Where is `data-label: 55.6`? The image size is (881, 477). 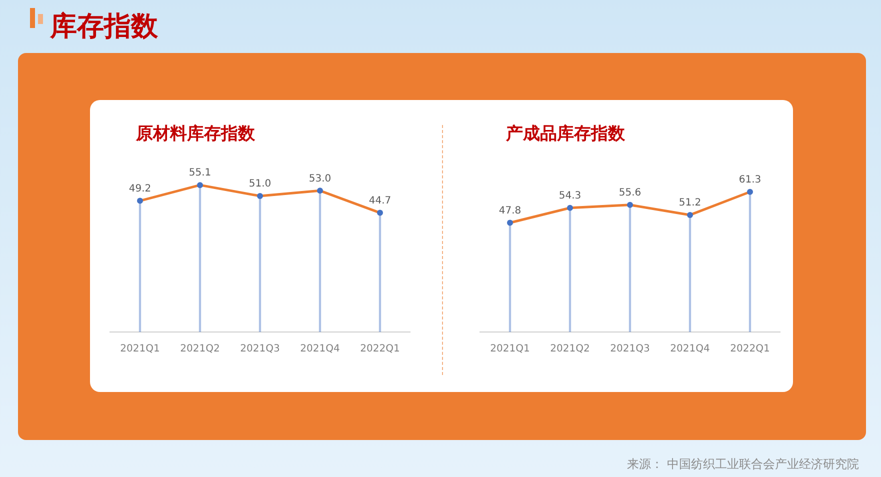
data-label: 55.6 is located at coordinates (630, 193).